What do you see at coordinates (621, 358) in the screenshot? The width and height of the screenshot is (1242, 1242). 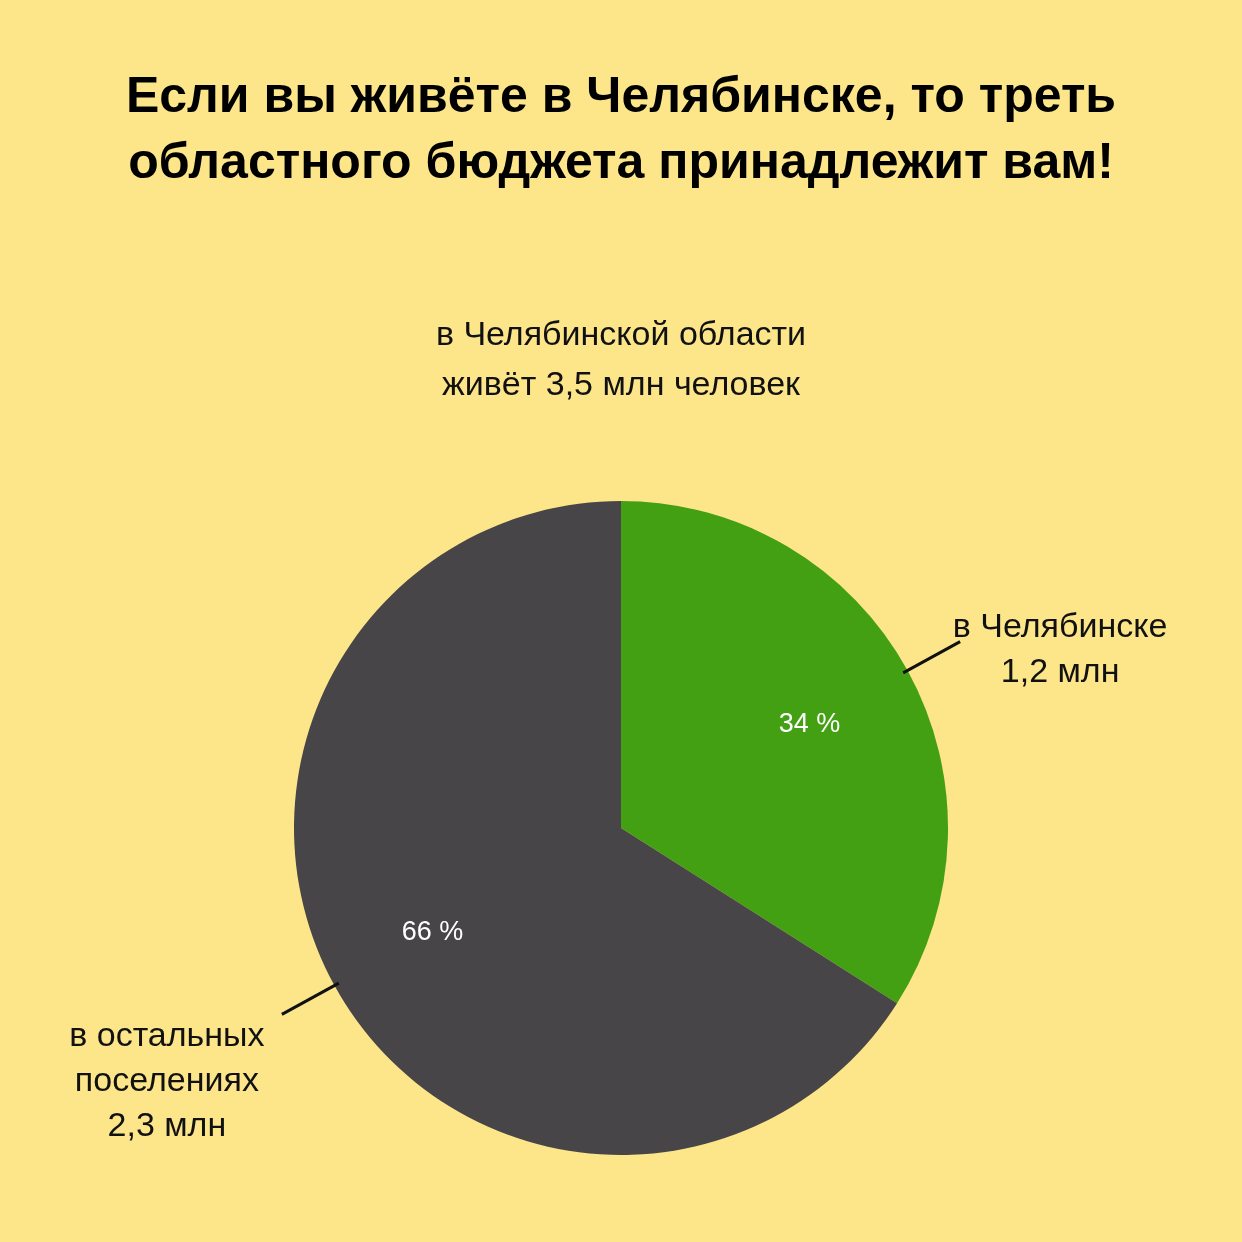 I see `chart-subtitle: в Челябинской области живёт 3,5 млн человек` at bounding box center [621, 358].